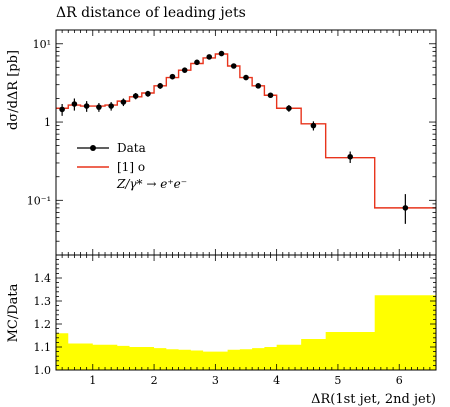 This screenshot has width=450, height=407. What do you see at coordinates (39, 200) in the screenshot?
I see `main-y-tick-label: 10⁻¹` at bounding box center [39, 200].